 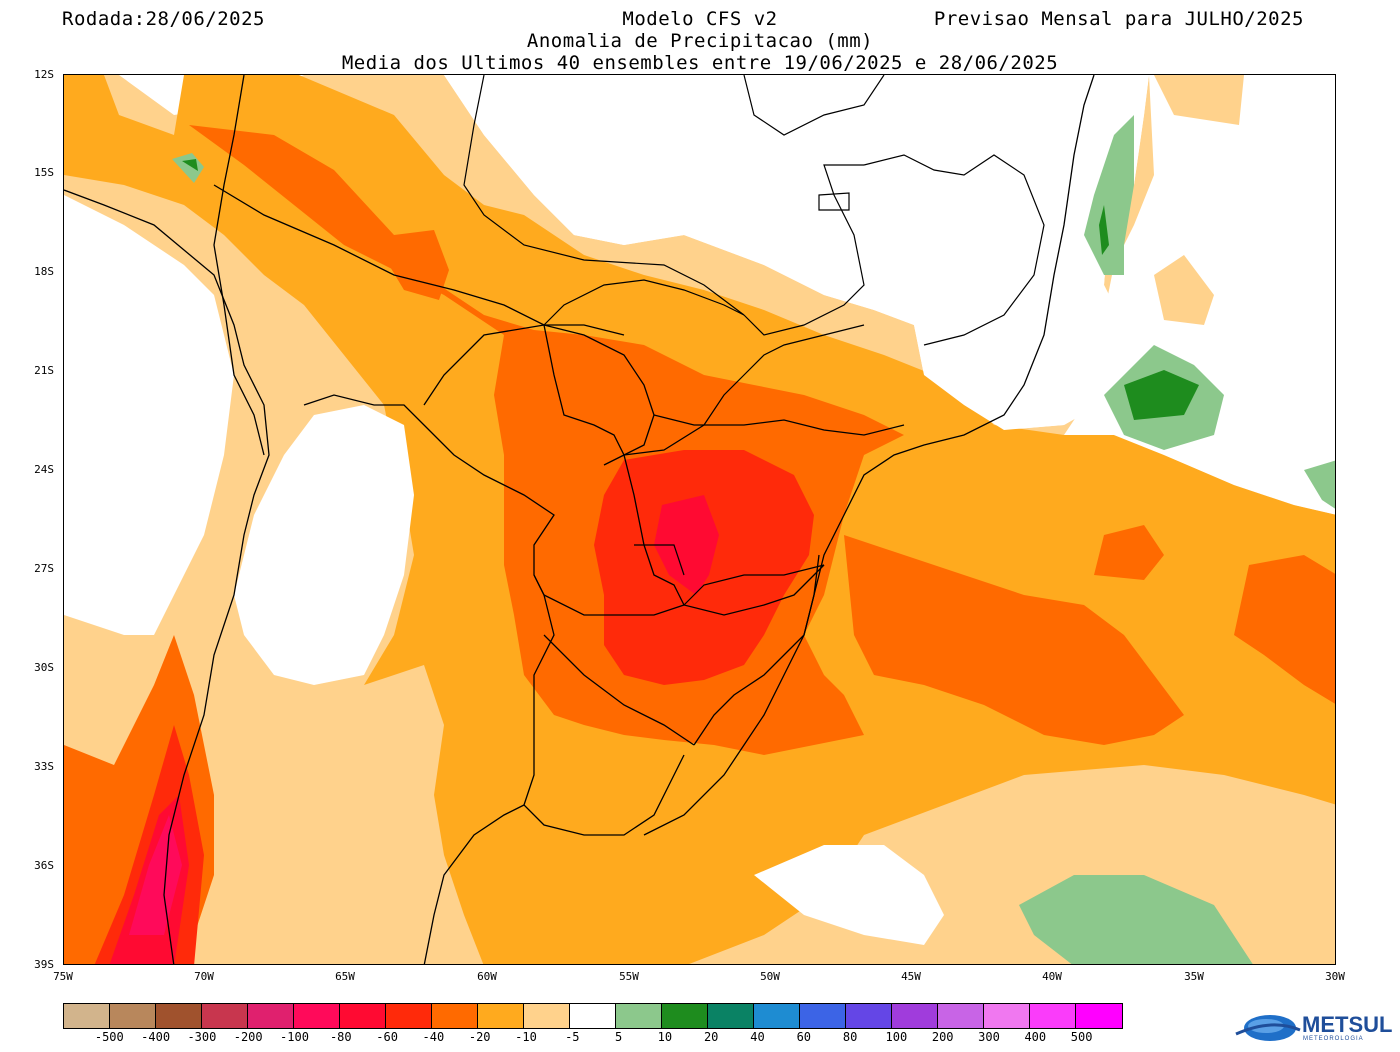 I want to click on lat-label-18s: 18S, so click(x=44, y=271).